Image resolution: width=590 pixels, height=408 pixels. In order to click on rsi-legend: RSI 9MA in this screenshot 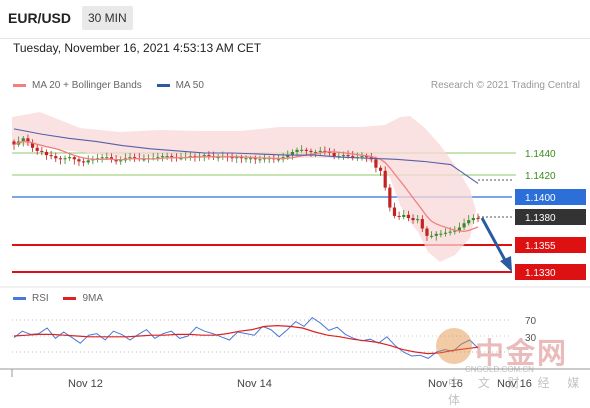, I will do `click(58, 298)`.